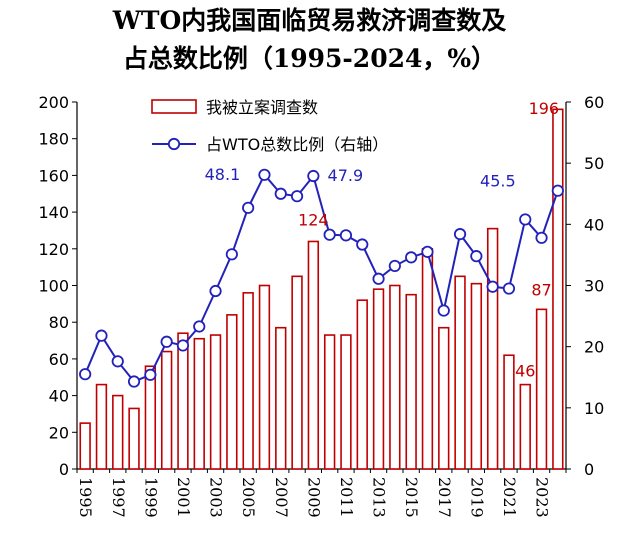 This screenshot has width=619, height=540. I want to click on x-tick-label: 2005, so click(248, 497).